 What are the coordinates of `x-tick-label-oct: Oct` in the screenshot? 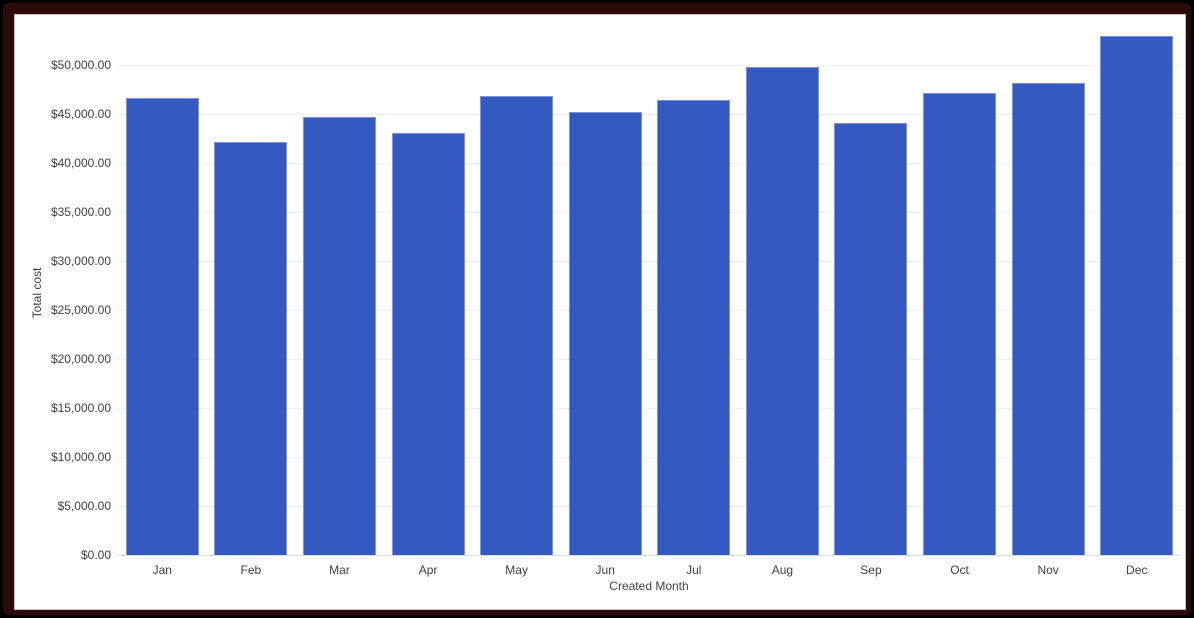 It's located at (959, 570).